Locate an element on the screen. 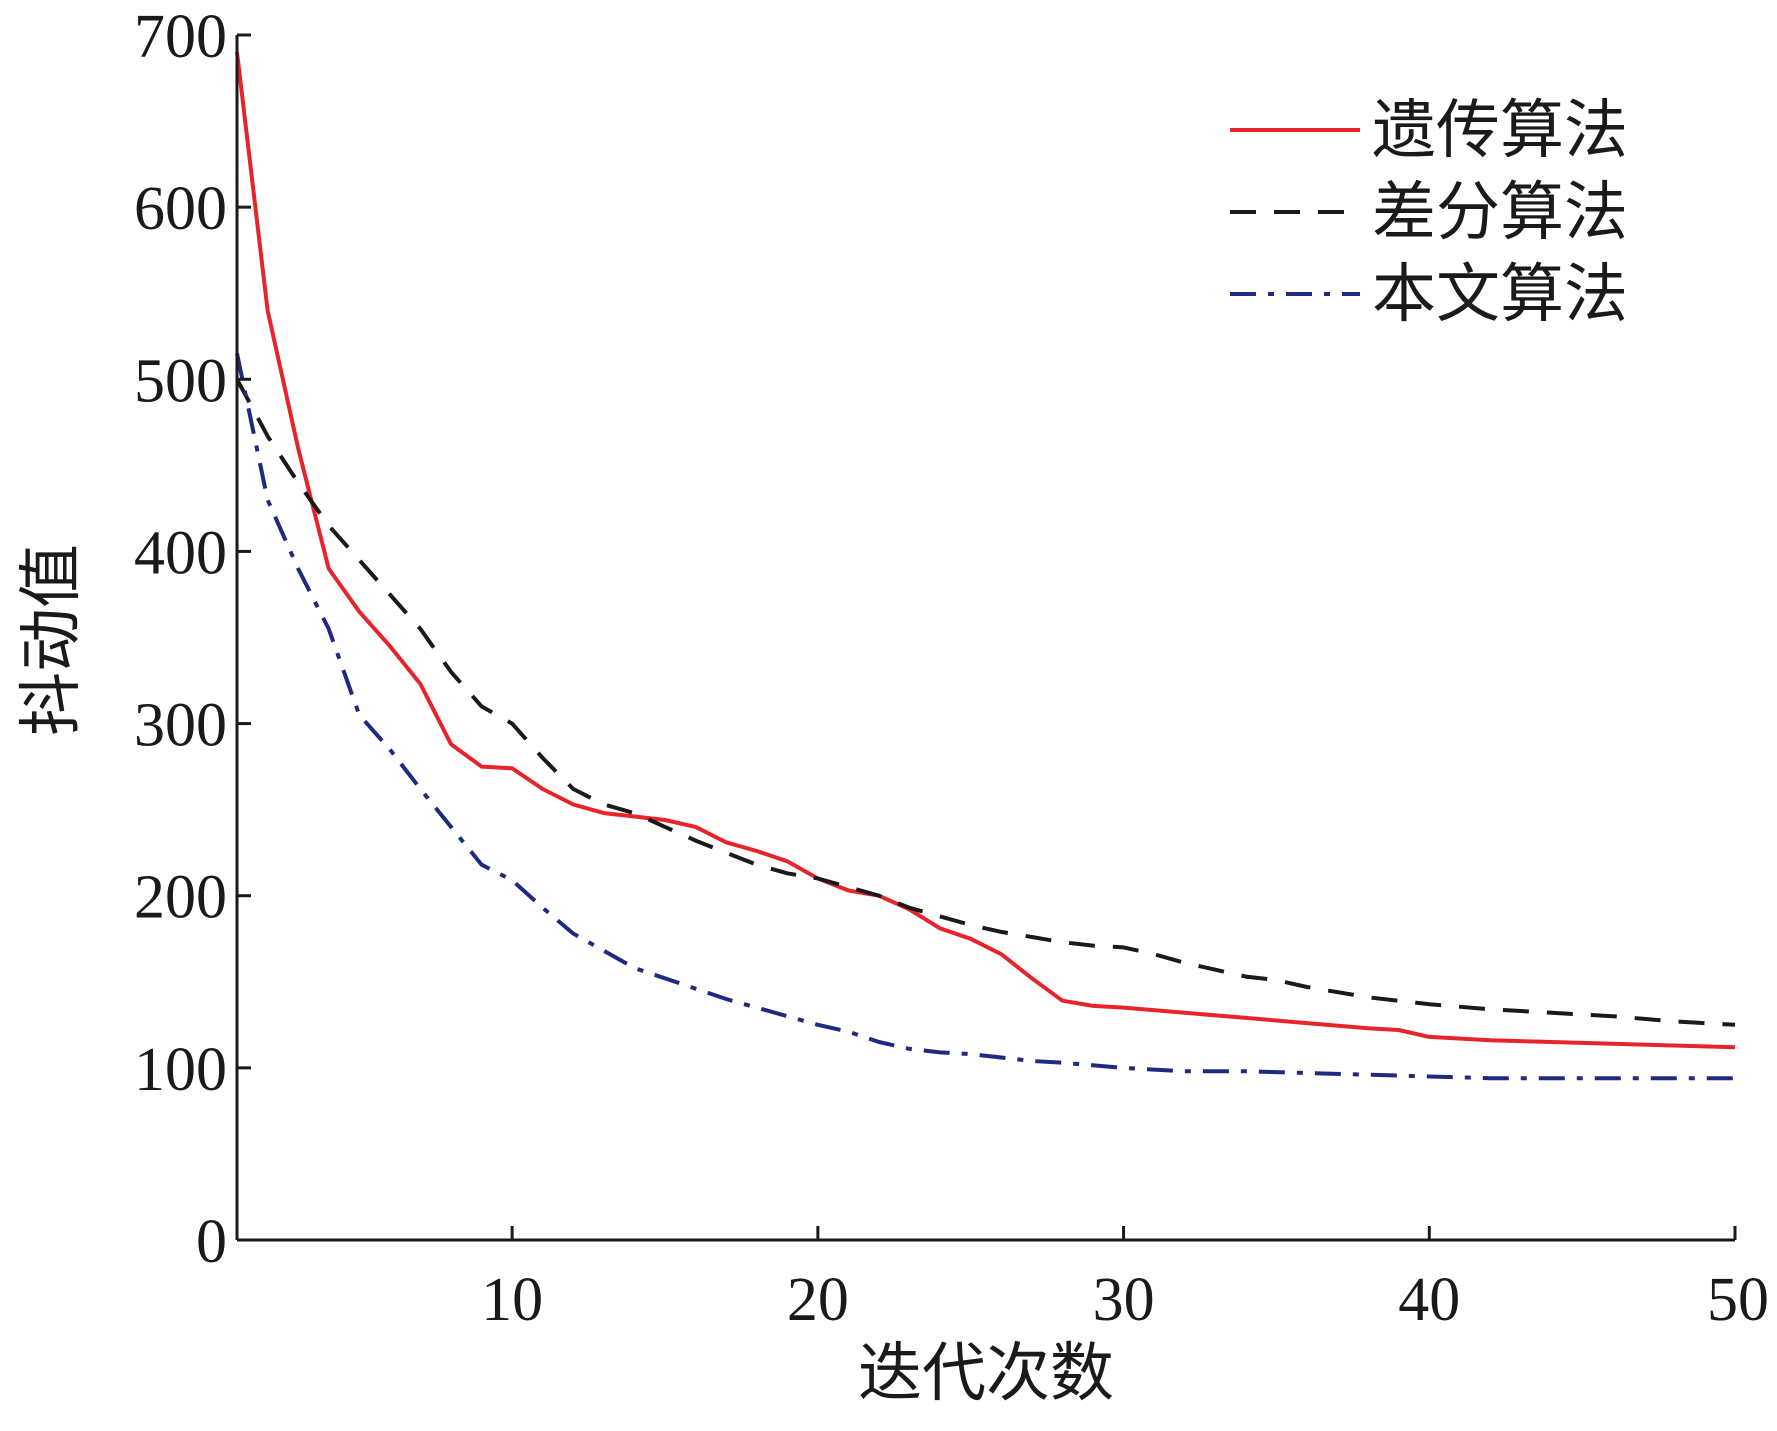 The height and width of the screenshot is (1431, 1777). x-tick-label: 30 is located at coordinates (1124, 1300).